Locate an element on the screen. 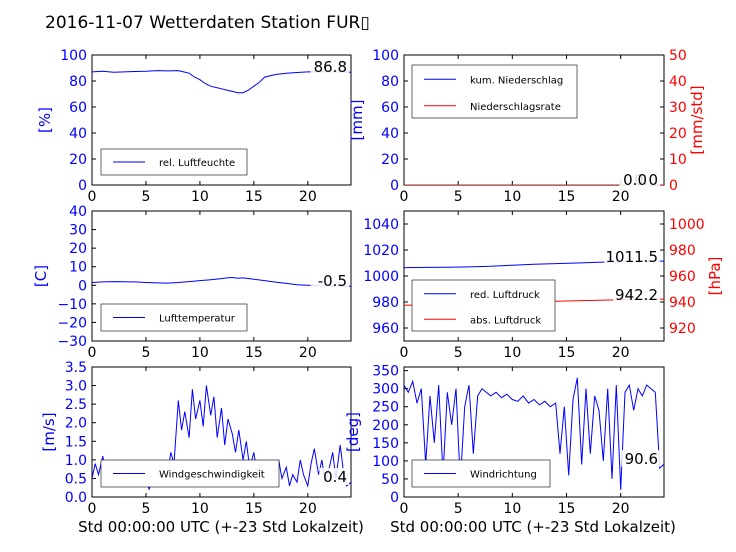 The width and height of the screenshot is (736, 552). y2-axis-label: [hPa] is located at coordinates (715, 276).